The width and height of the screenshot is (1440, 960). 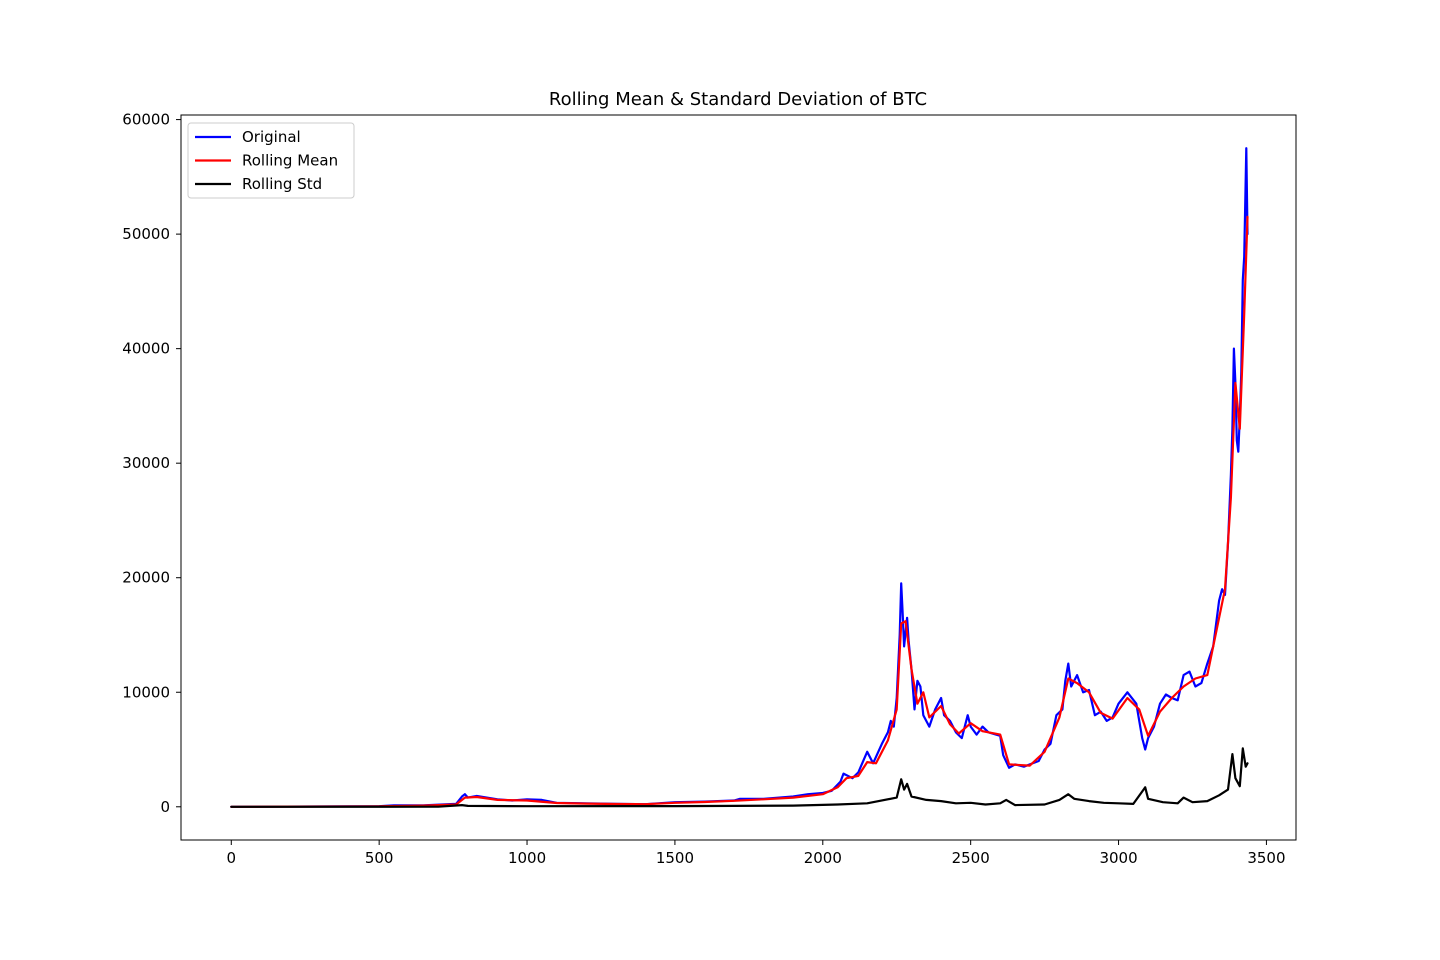 I want to click on x-tick-label: 3500, so click(x=1266, y=858).